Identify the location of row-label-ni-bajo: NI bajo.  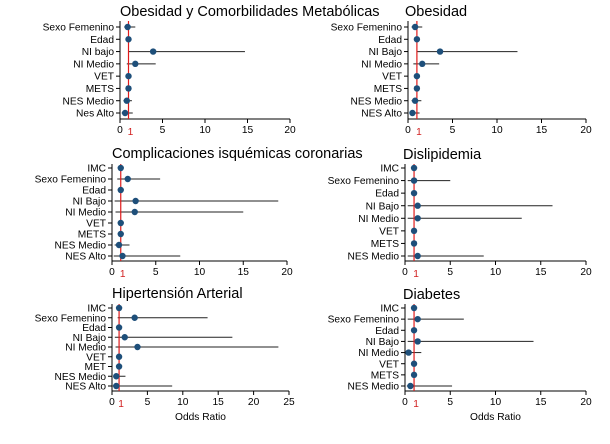
(98, 52).